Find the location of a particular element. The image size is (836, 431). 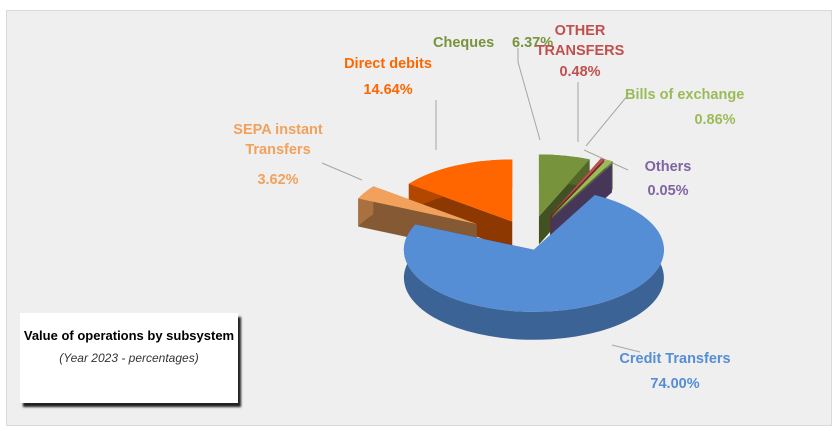

value-label: 14.64% is located at coordinates (388, 90).